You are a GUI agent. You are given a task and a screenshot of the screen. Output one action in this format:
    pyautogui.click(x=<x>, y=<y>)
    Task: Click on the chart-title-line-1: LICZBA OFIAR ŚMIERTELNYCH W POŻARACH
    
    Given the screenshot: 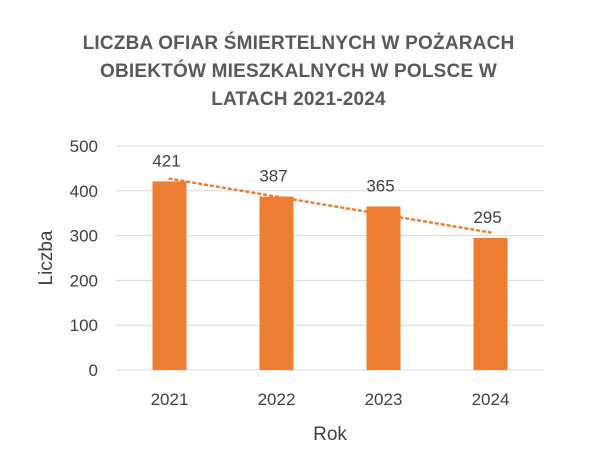 What is the action you would take?
    pyautogui.click(x=298, y=43)
    